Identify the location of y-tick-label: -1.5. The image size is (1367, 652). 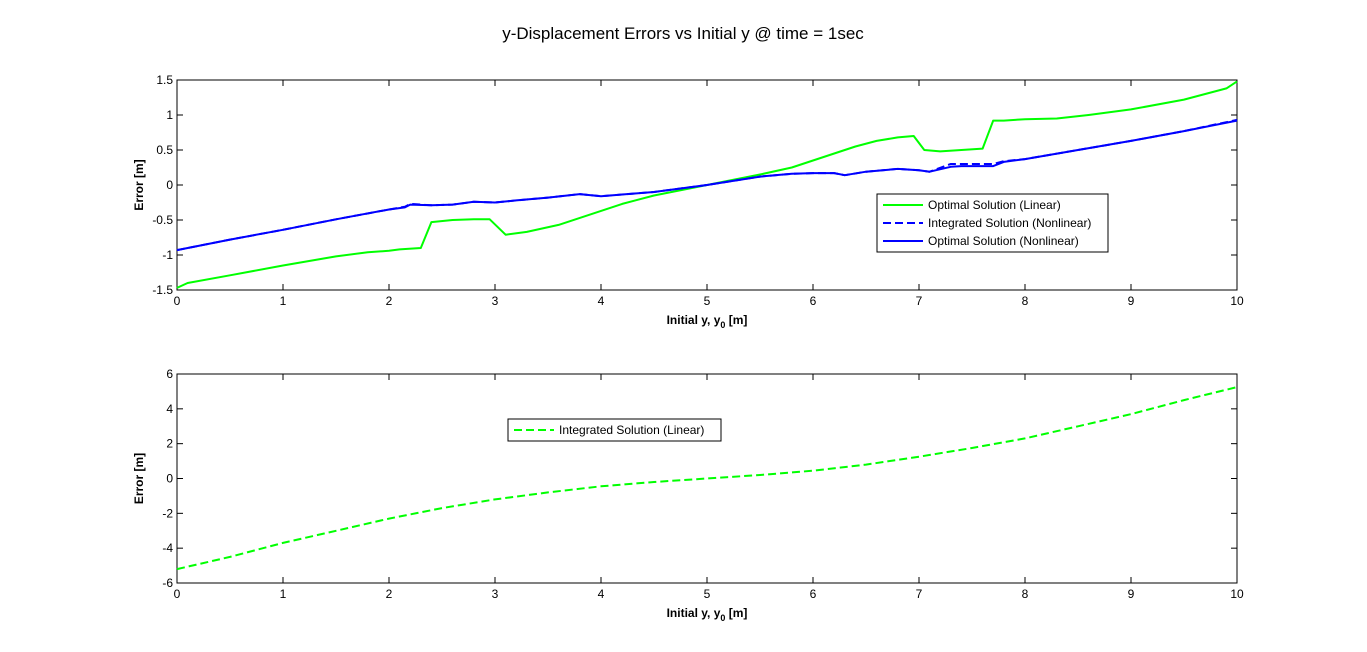
(162, 290).